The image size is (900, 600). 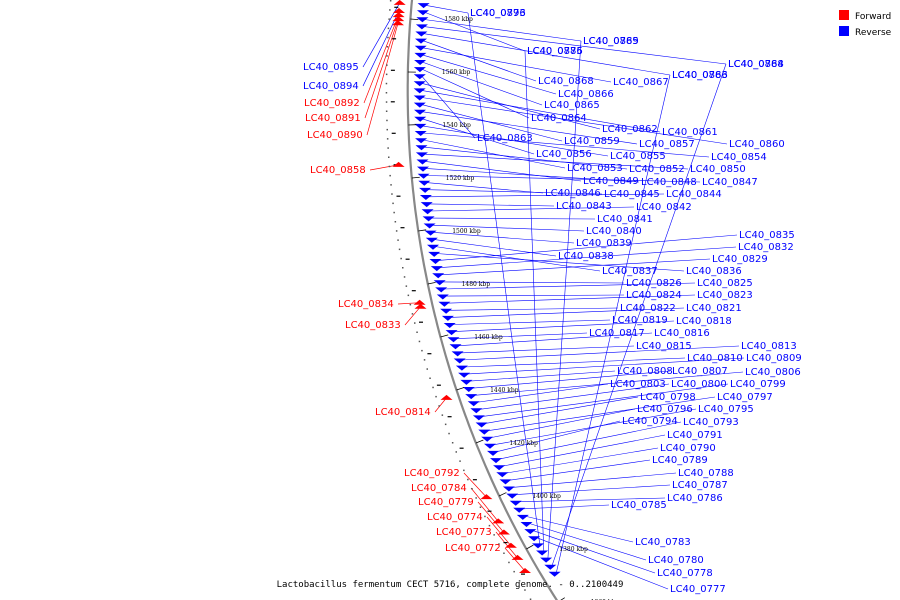 I want to click on reverse-gene-label: LC40_0868, so click(x=566, y=81).